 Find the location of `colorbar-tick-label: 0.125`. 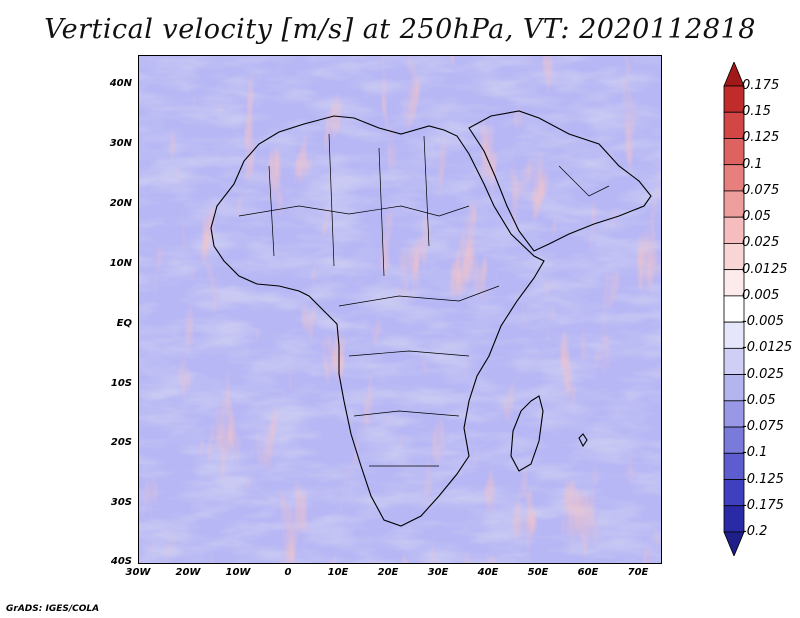

colorbar-tick-label: 0.125 is located at coordinates (761, 138).